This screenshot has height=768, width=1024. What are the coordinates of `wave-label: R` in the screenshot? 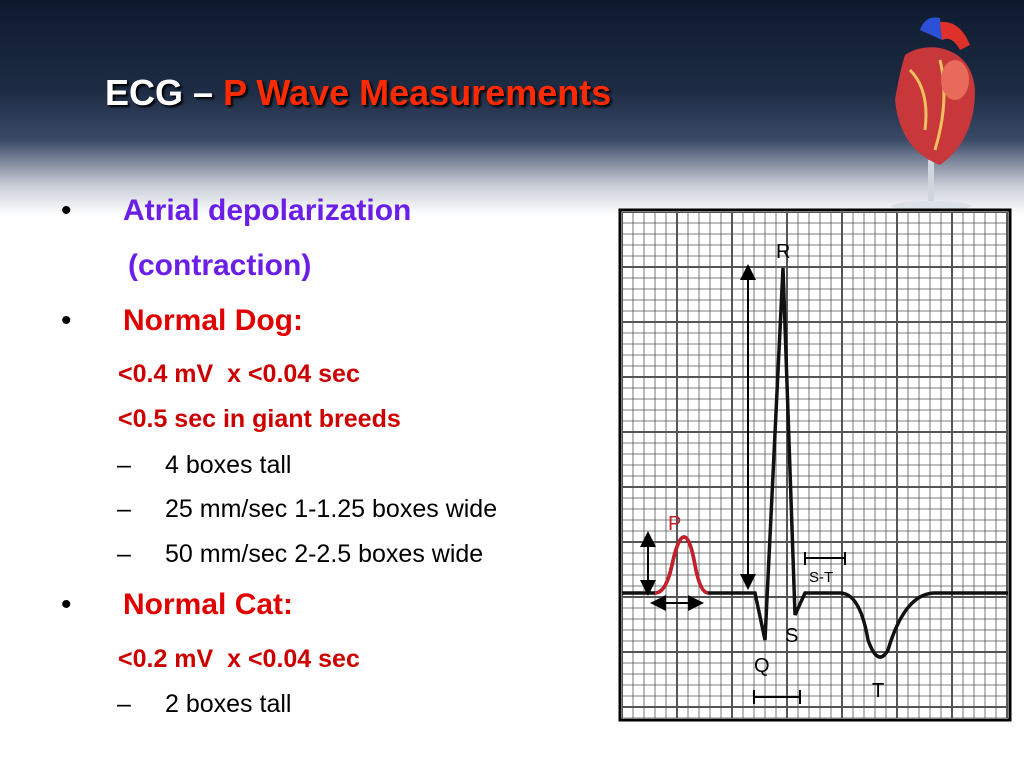 It's located at (783, 252).